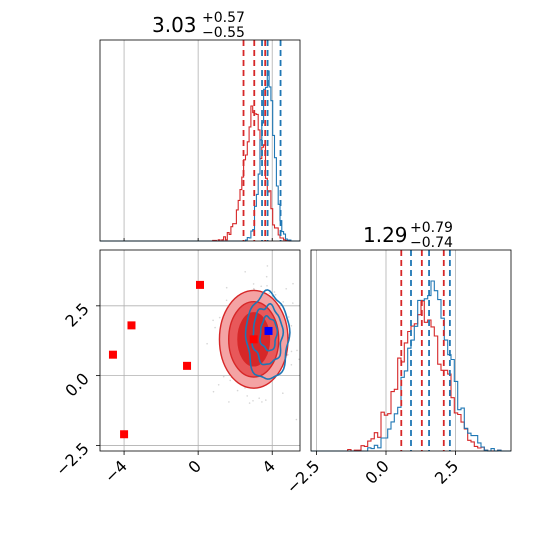 The width and height of the screenshot is (550, 550). I want to click on top-left-hist-blue, so click(200, 156).